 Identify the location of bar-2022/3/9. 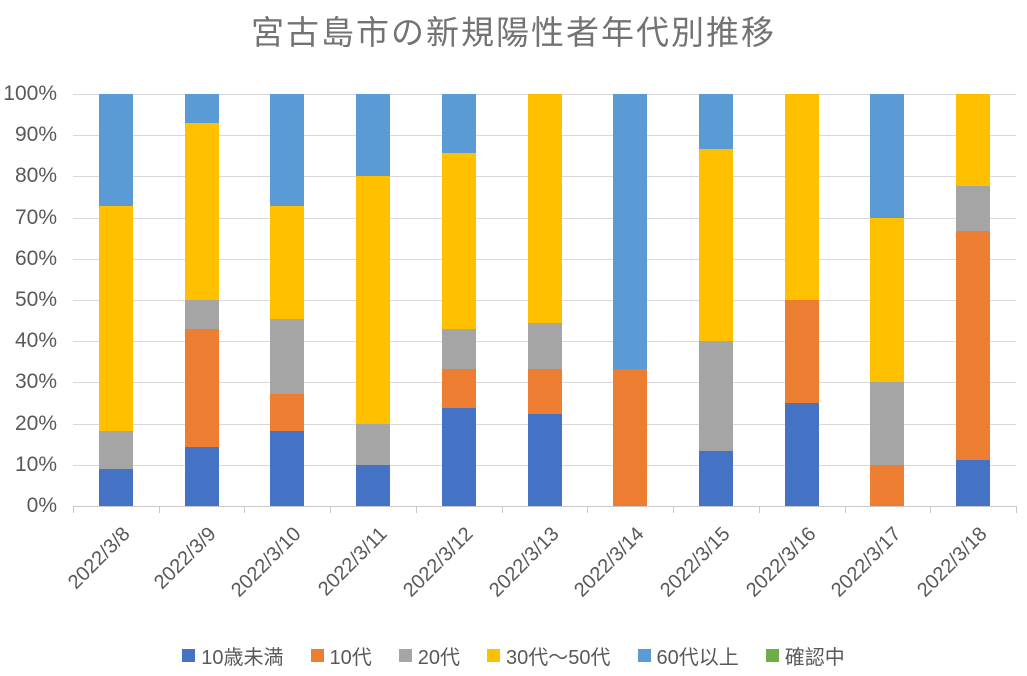
(201, 300).